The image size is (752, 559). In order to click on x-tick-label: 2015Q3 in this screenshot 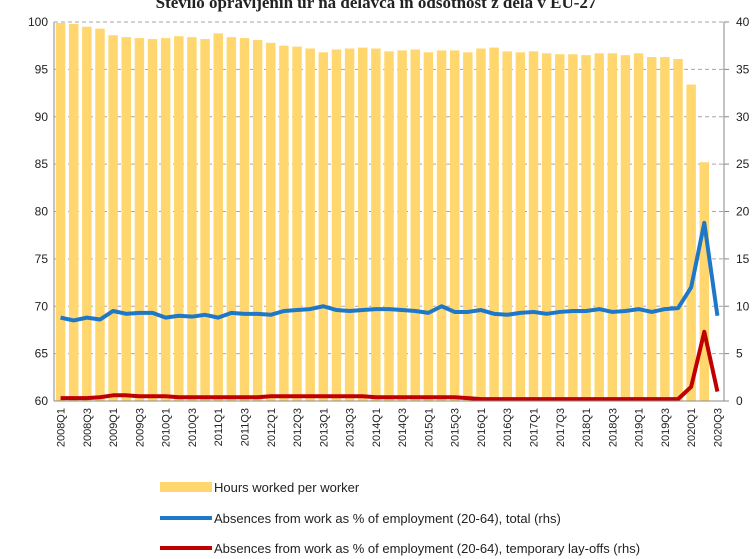, I will do `click(456, 427)`.